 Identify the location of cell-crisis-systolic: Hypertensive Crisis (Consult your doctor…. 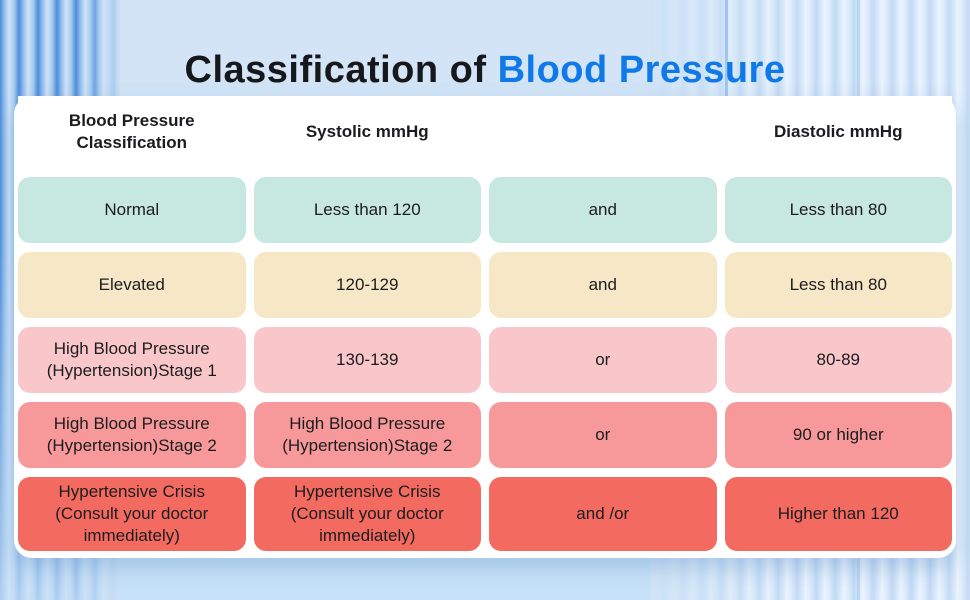
(367, 514).